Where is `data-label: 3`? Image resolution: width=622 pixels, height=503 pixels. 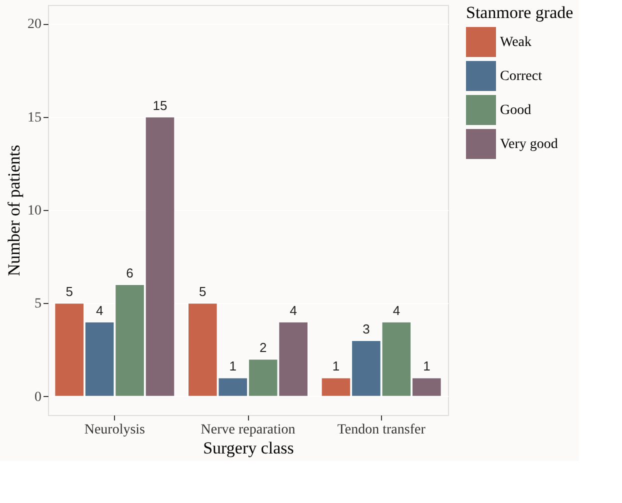 data-label: 3 is located at coordinates (366, 328).